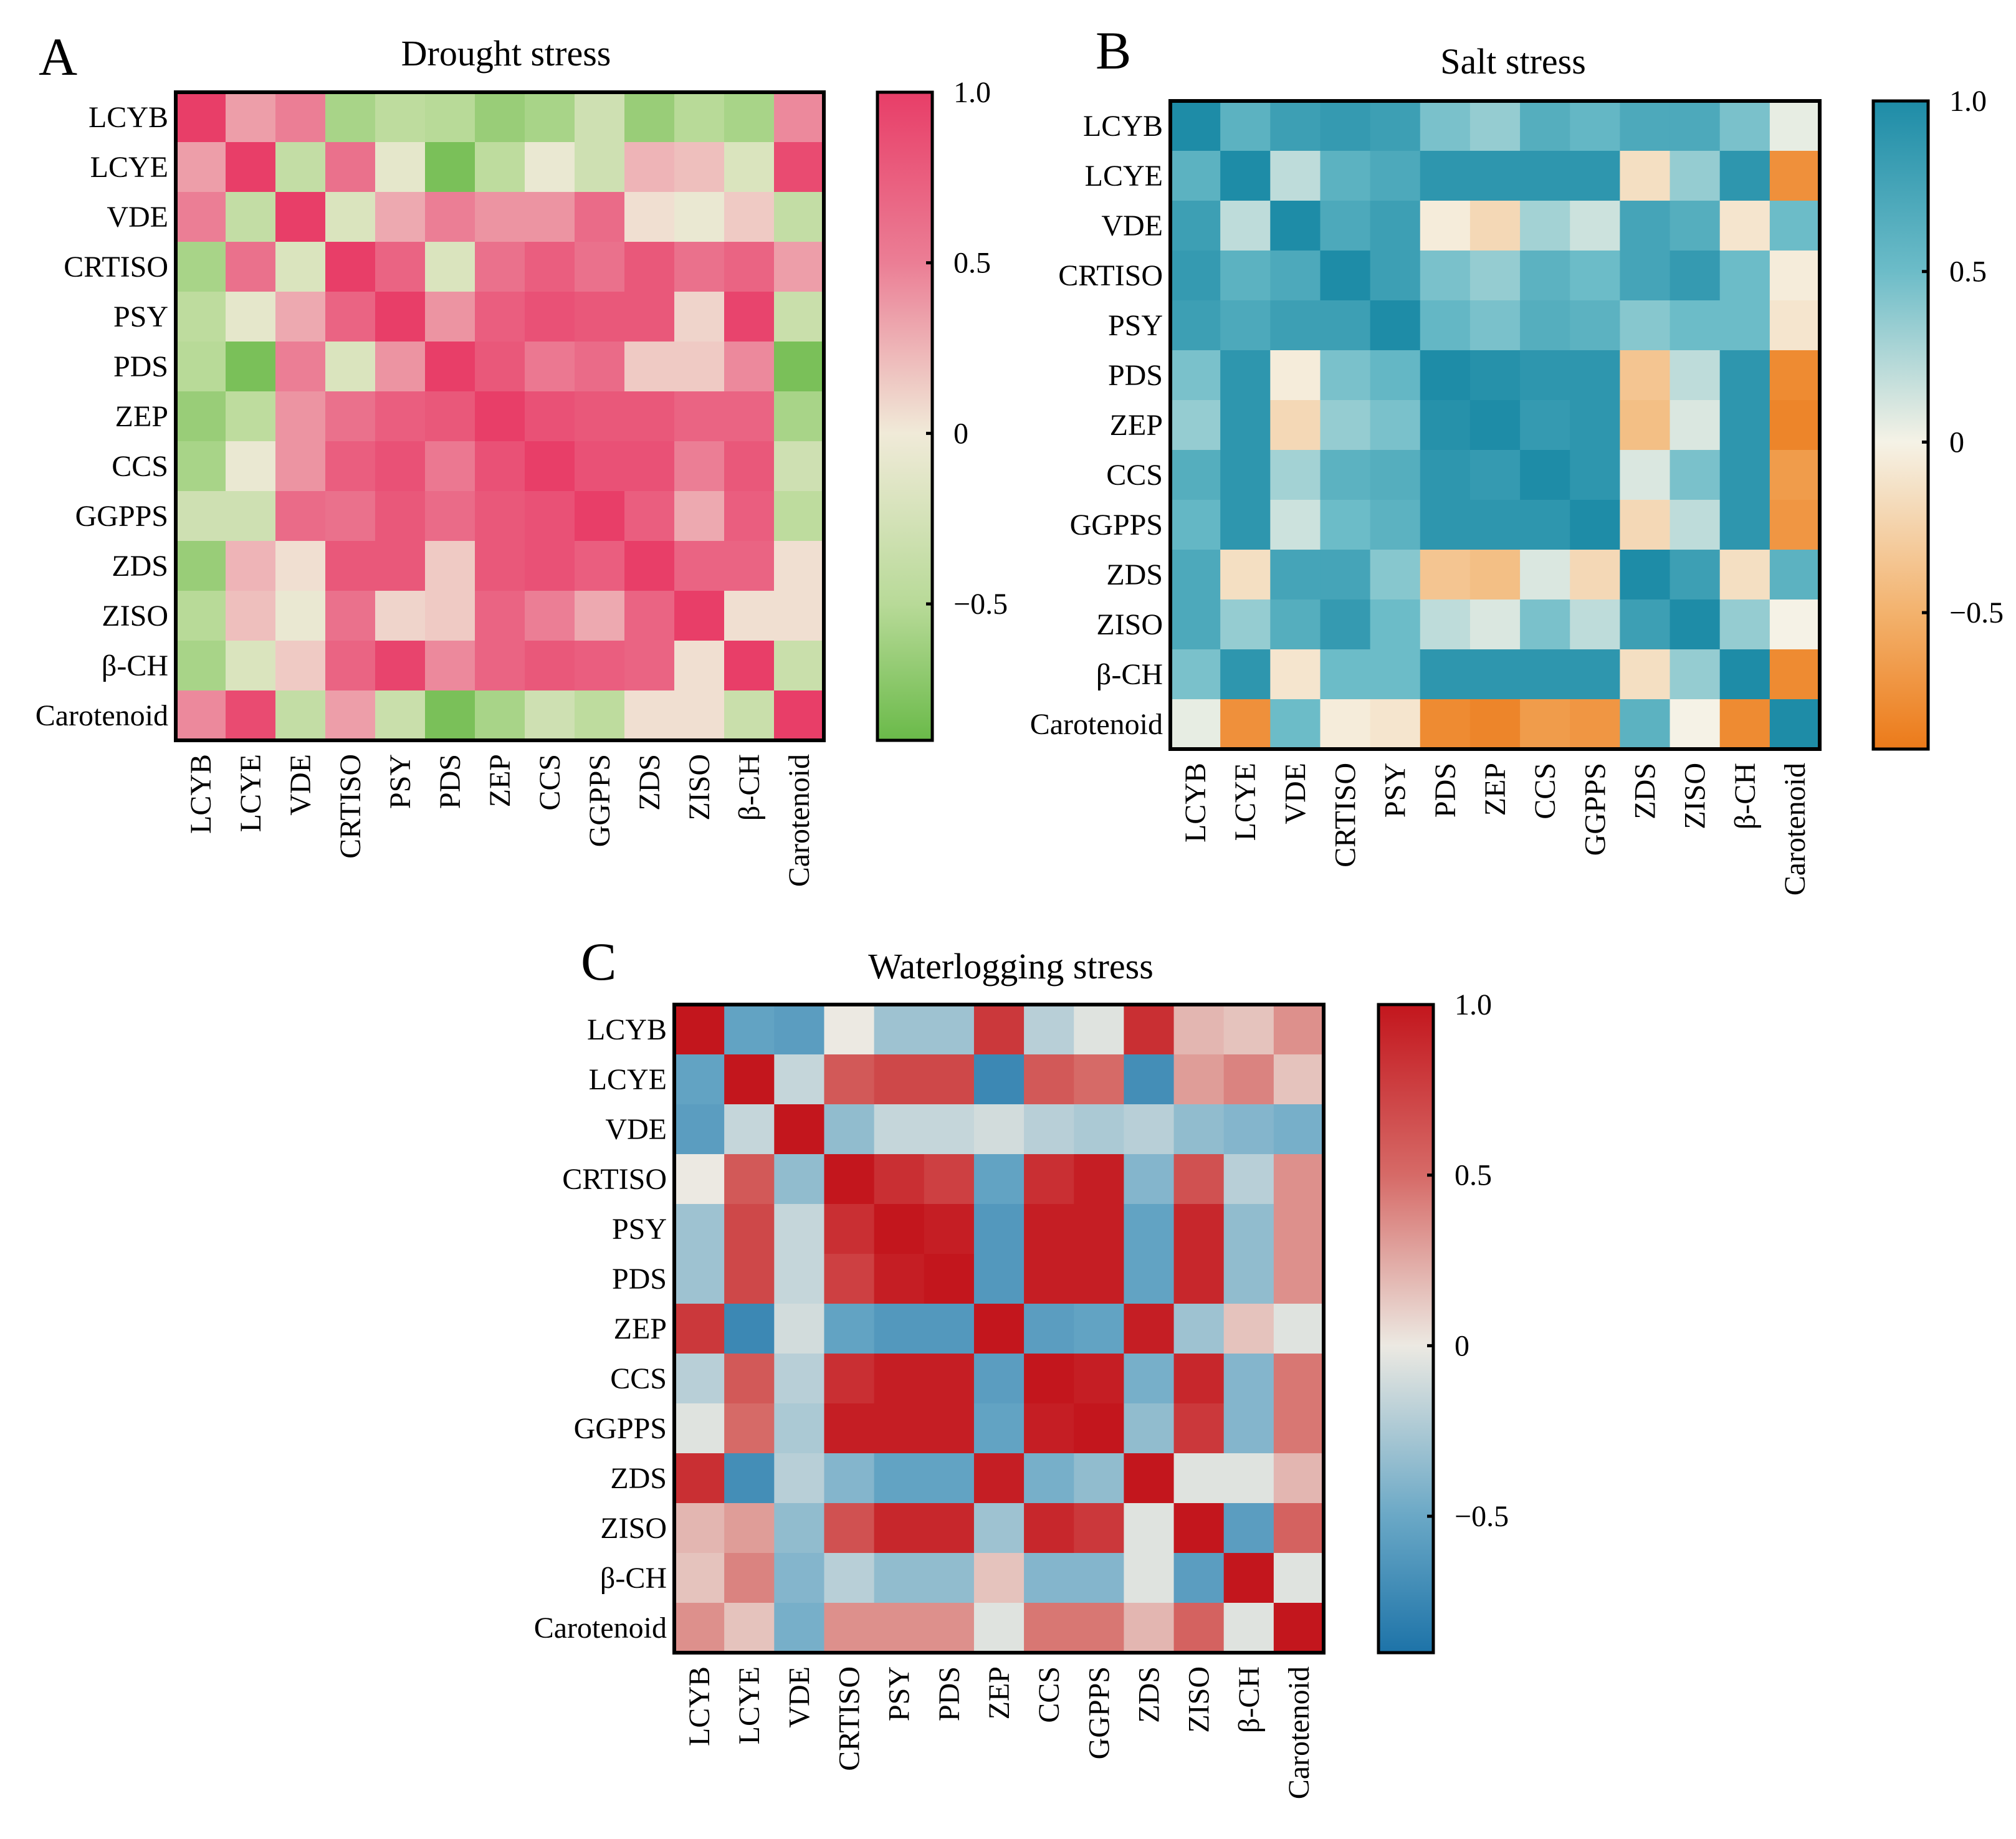  What do you see at coordinates (350, 566) in the screenshot?
I see `cell-drought-r9-c3` at bounding box center [350, 566].